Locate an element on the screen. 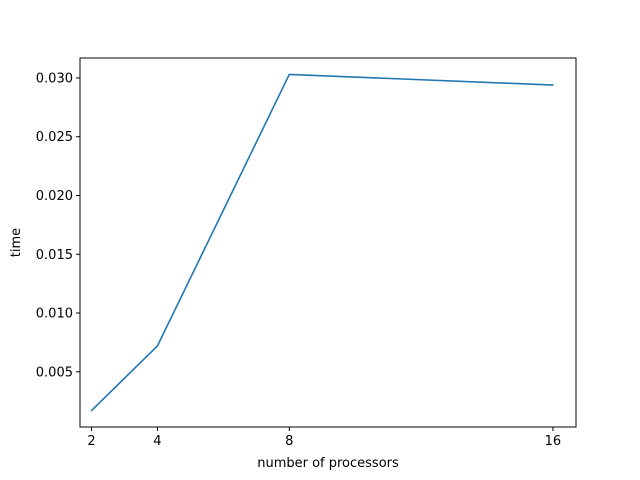 The width and height of the screenshot is (640, 480). x-axis-label: number of processors is located at coordinates (328, 463).